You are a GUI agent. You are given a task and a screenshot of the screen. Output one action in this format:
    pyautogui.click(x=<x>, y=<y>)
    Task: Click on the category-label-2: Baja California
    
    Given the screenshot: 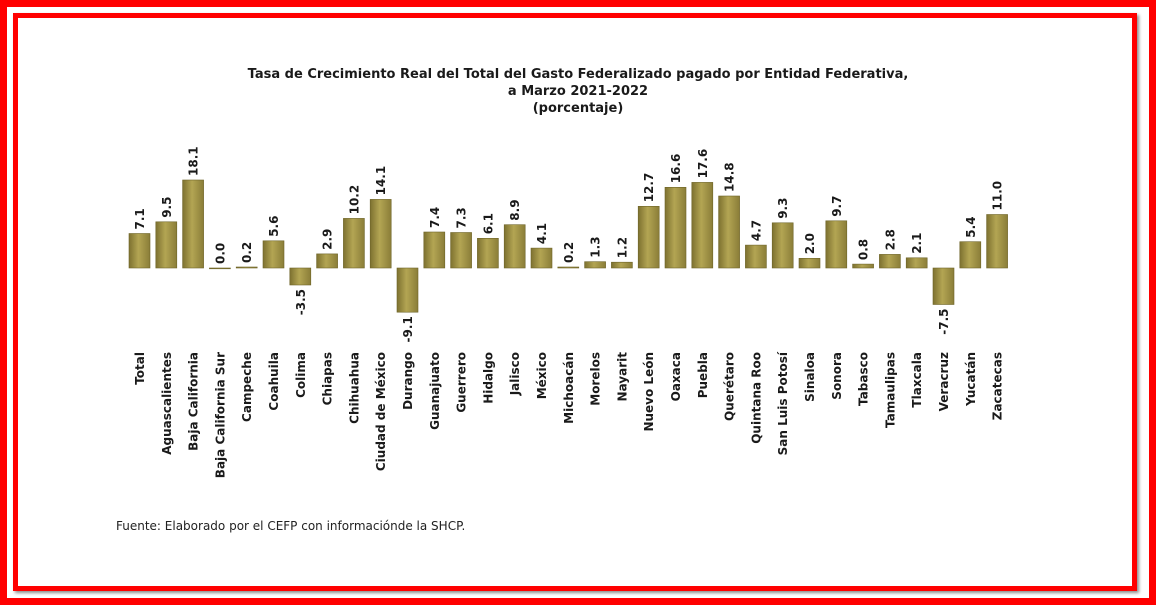 What is the action you would take?
    pyautogui.click(x=194, y=401)
    